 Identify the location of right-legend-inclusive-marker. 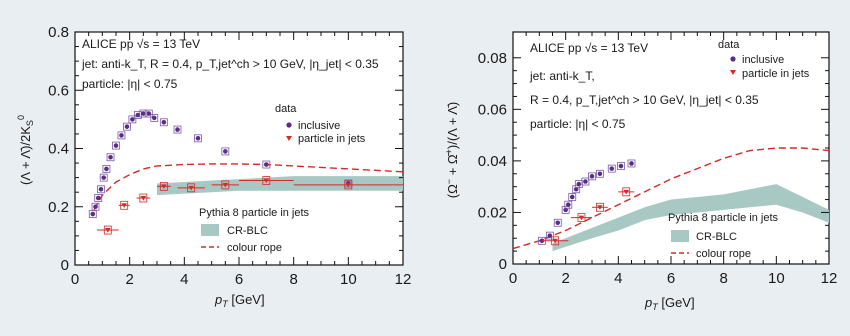
(733, 59).